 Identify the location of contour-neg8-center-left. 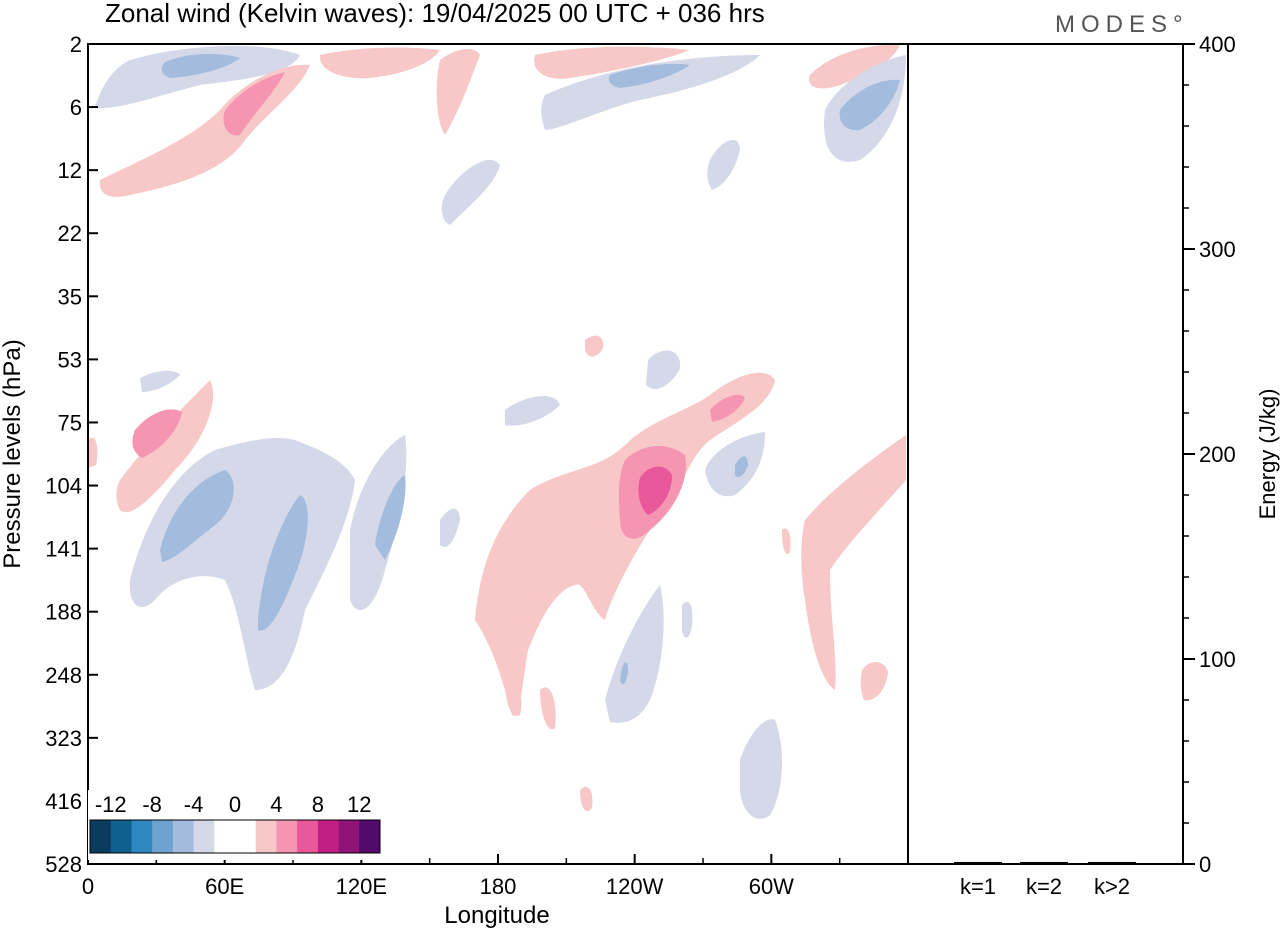
(390, 517).